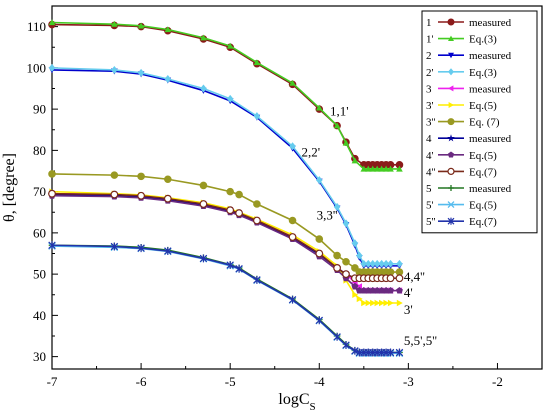  What do you see at coordinates (39, 315) in the screenshot?
I see `y-tick-label: 40` at bounding box center [39, 315].